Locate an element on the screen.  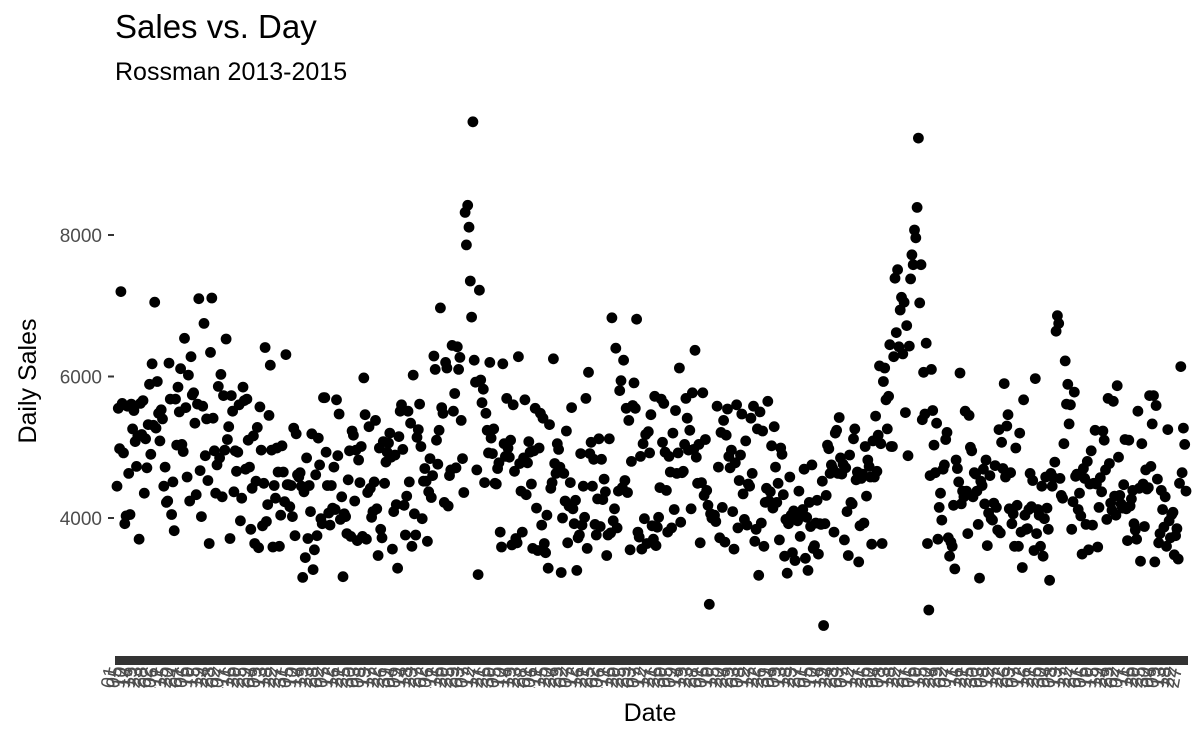
x-axis-title: Date is located at coordinates (650, 713).